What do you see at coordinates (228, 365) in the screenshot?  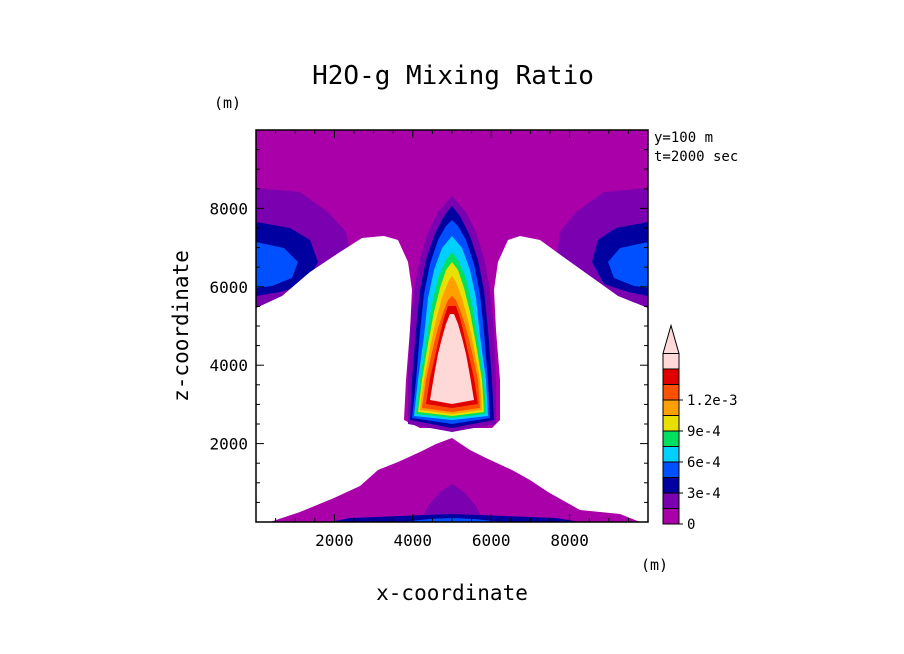 I see `y-tick-label: 4000` at bounding box center [228, 365].